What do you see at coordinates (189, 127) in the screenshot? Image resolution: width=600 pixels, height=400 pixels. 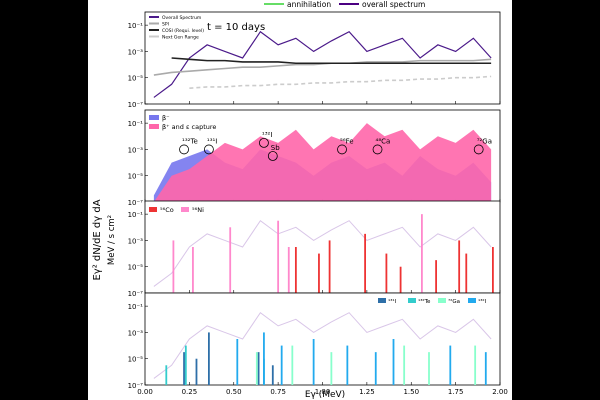 I see `legend-label: β⁺ and ε capture` at bounding box center [189, 127].